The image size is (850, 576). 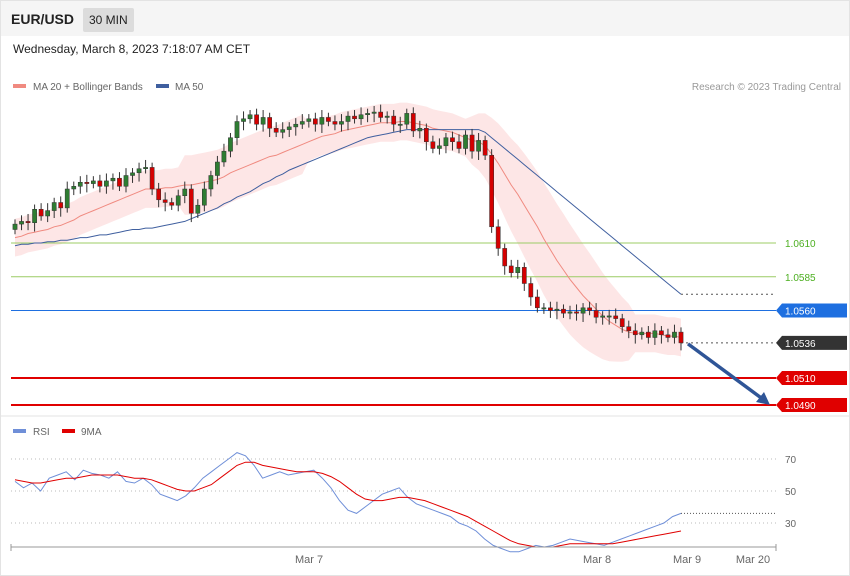 I want to click on level-label: 1.0536, so click(x=800, y=344).